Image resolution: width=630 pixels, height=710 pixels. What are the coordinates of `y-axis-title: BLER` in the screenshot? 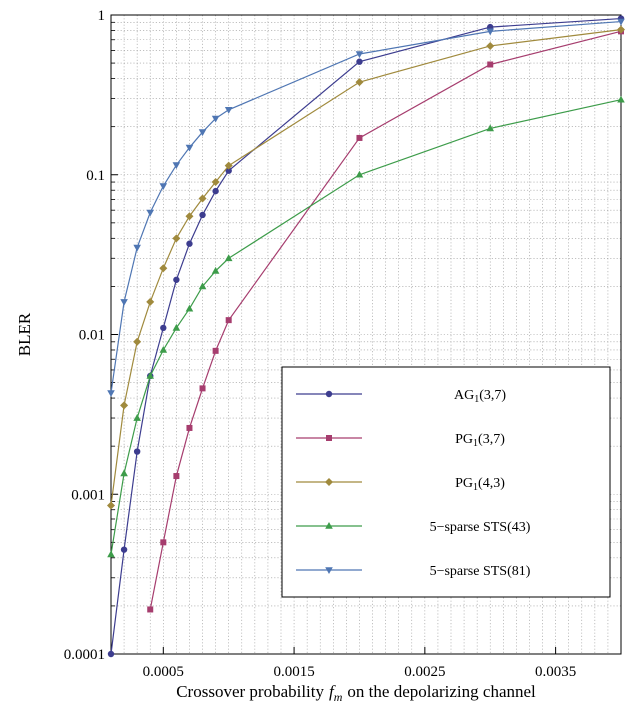 It's located at (24, 334).